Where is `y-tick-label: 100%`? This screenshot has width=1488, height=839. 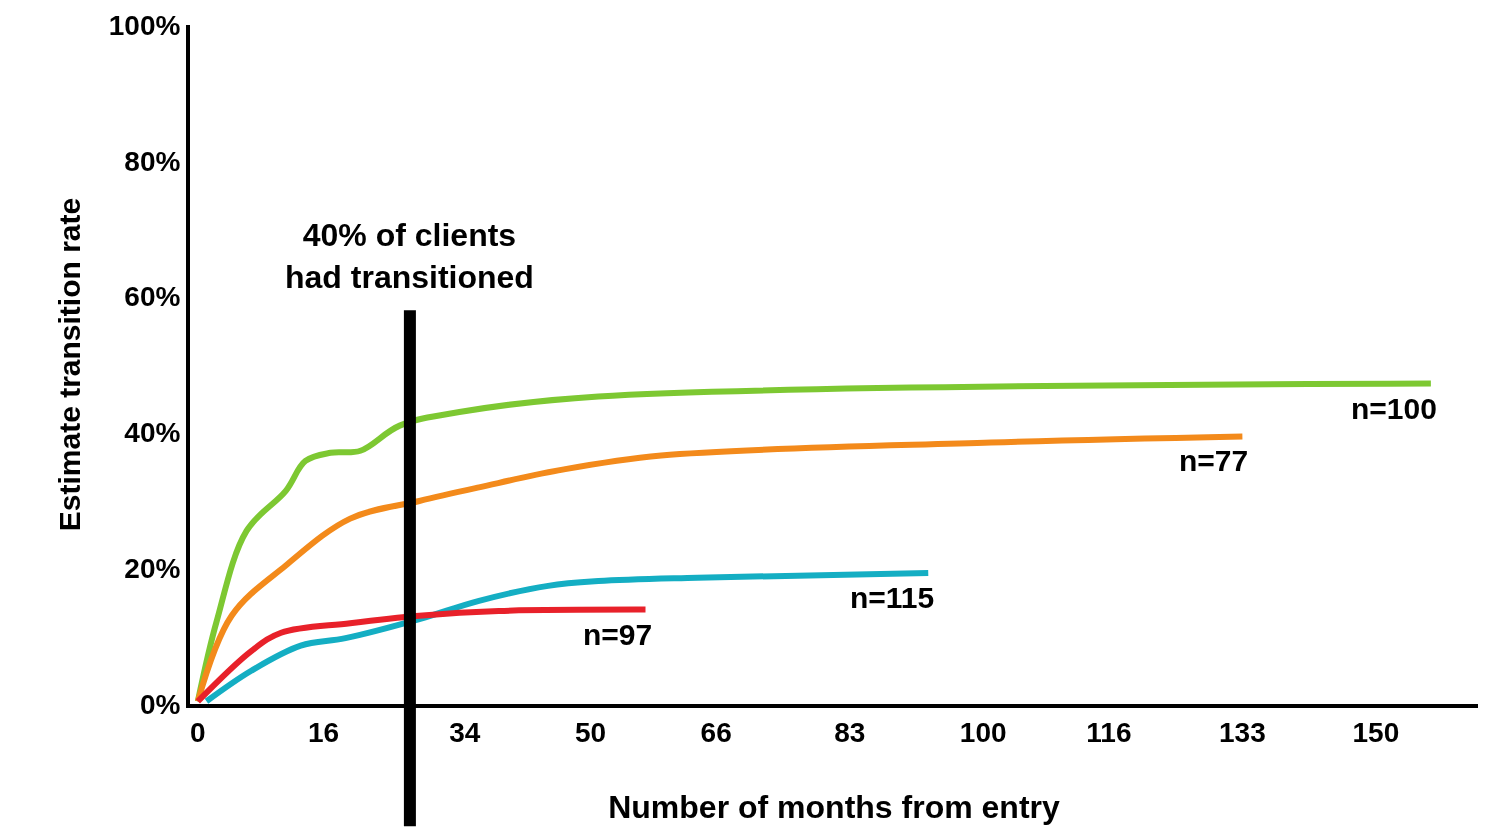
y-tick-label: 100% is located at coordinates (144, 25).